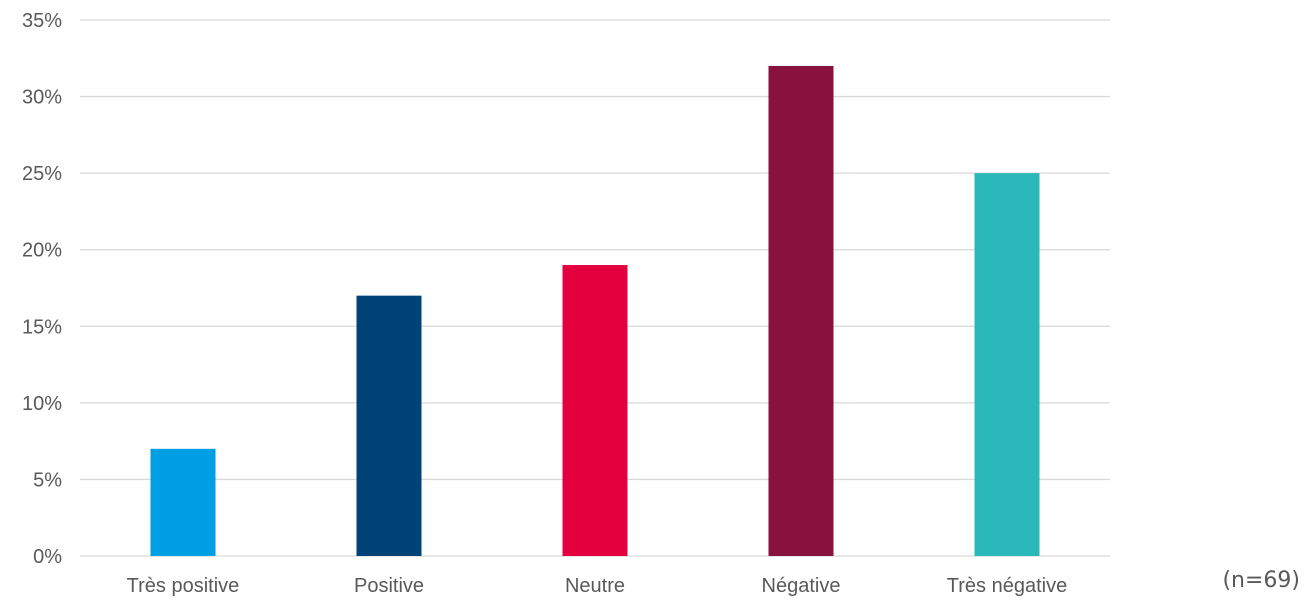 Image resolution: width=1306 pixels, height=602 pixels. What do you see at coordinates (1007, 586) in the screenshot?
I see `x-category-label: Très négative` at bounding box center [1007, 586].